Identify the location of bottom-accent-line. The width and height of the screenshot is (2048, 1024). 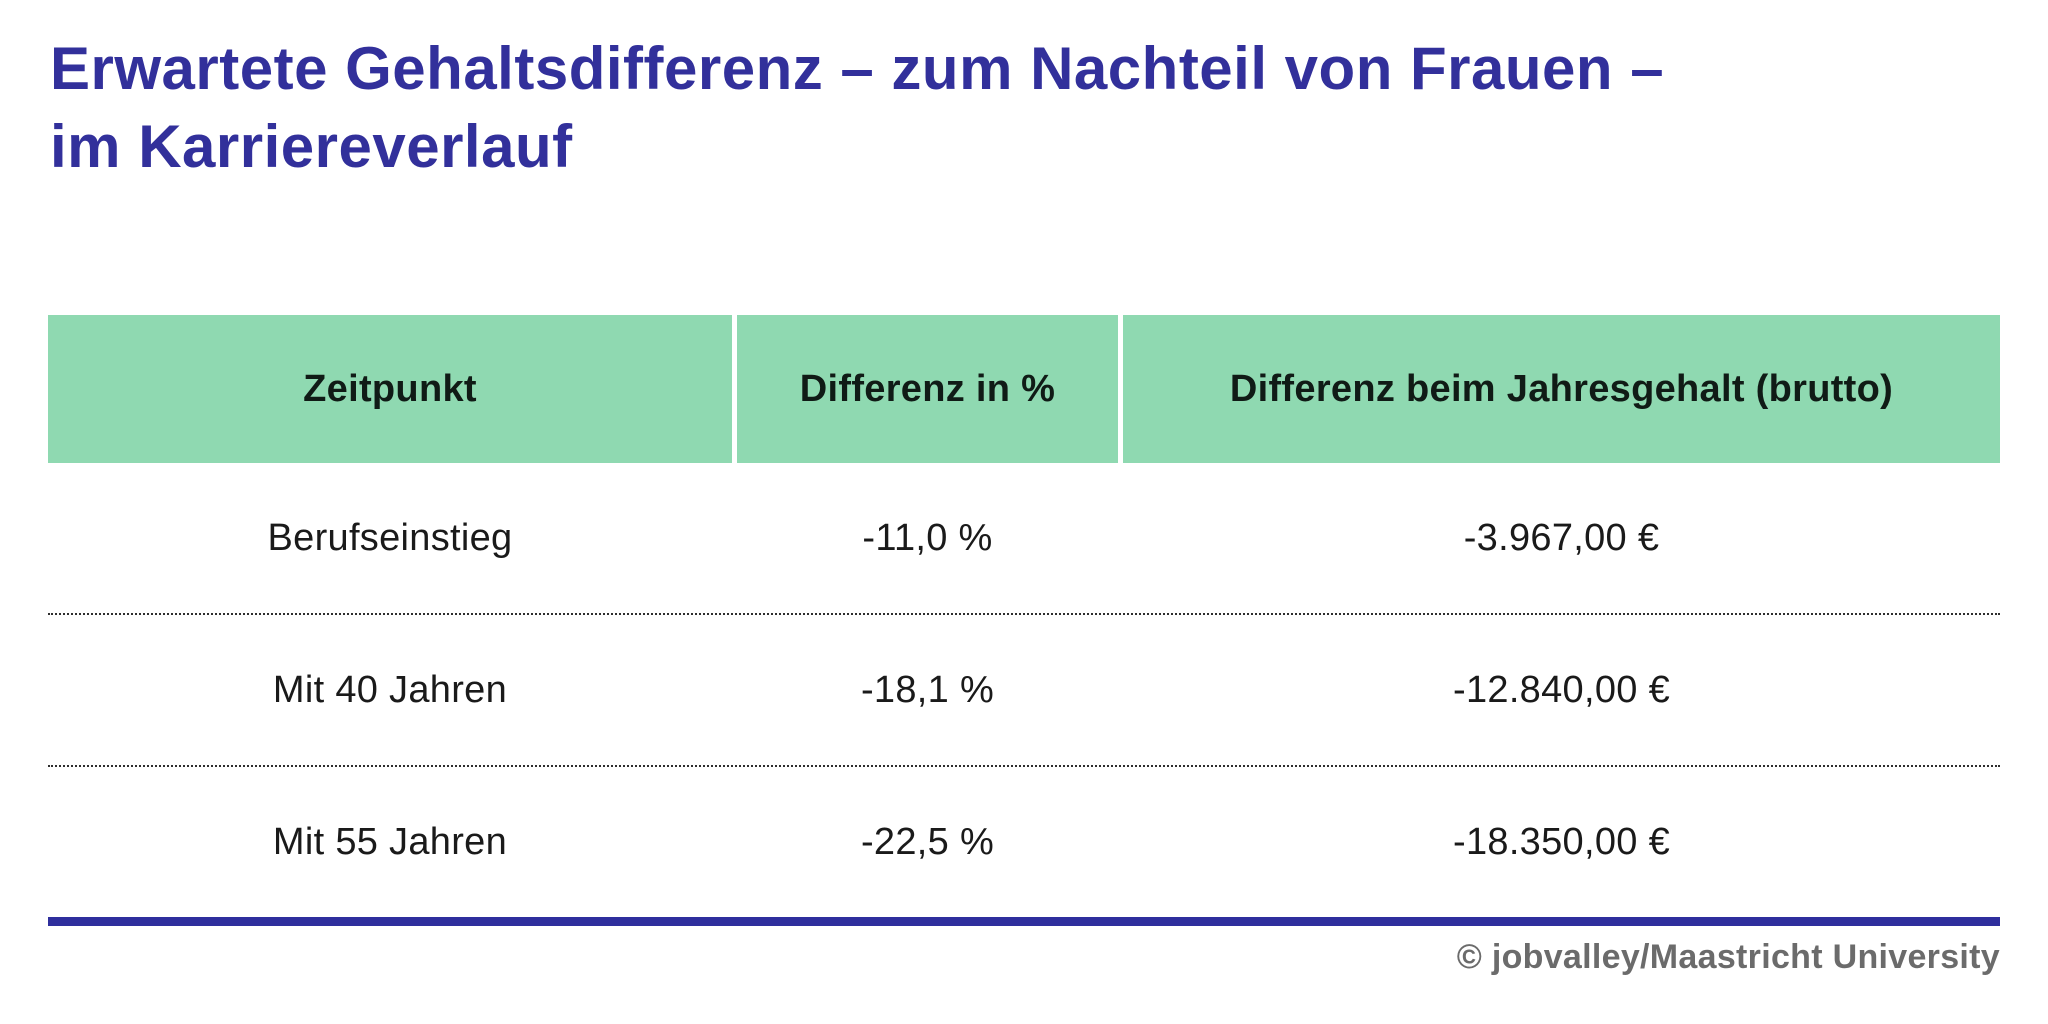
(1024, 921).